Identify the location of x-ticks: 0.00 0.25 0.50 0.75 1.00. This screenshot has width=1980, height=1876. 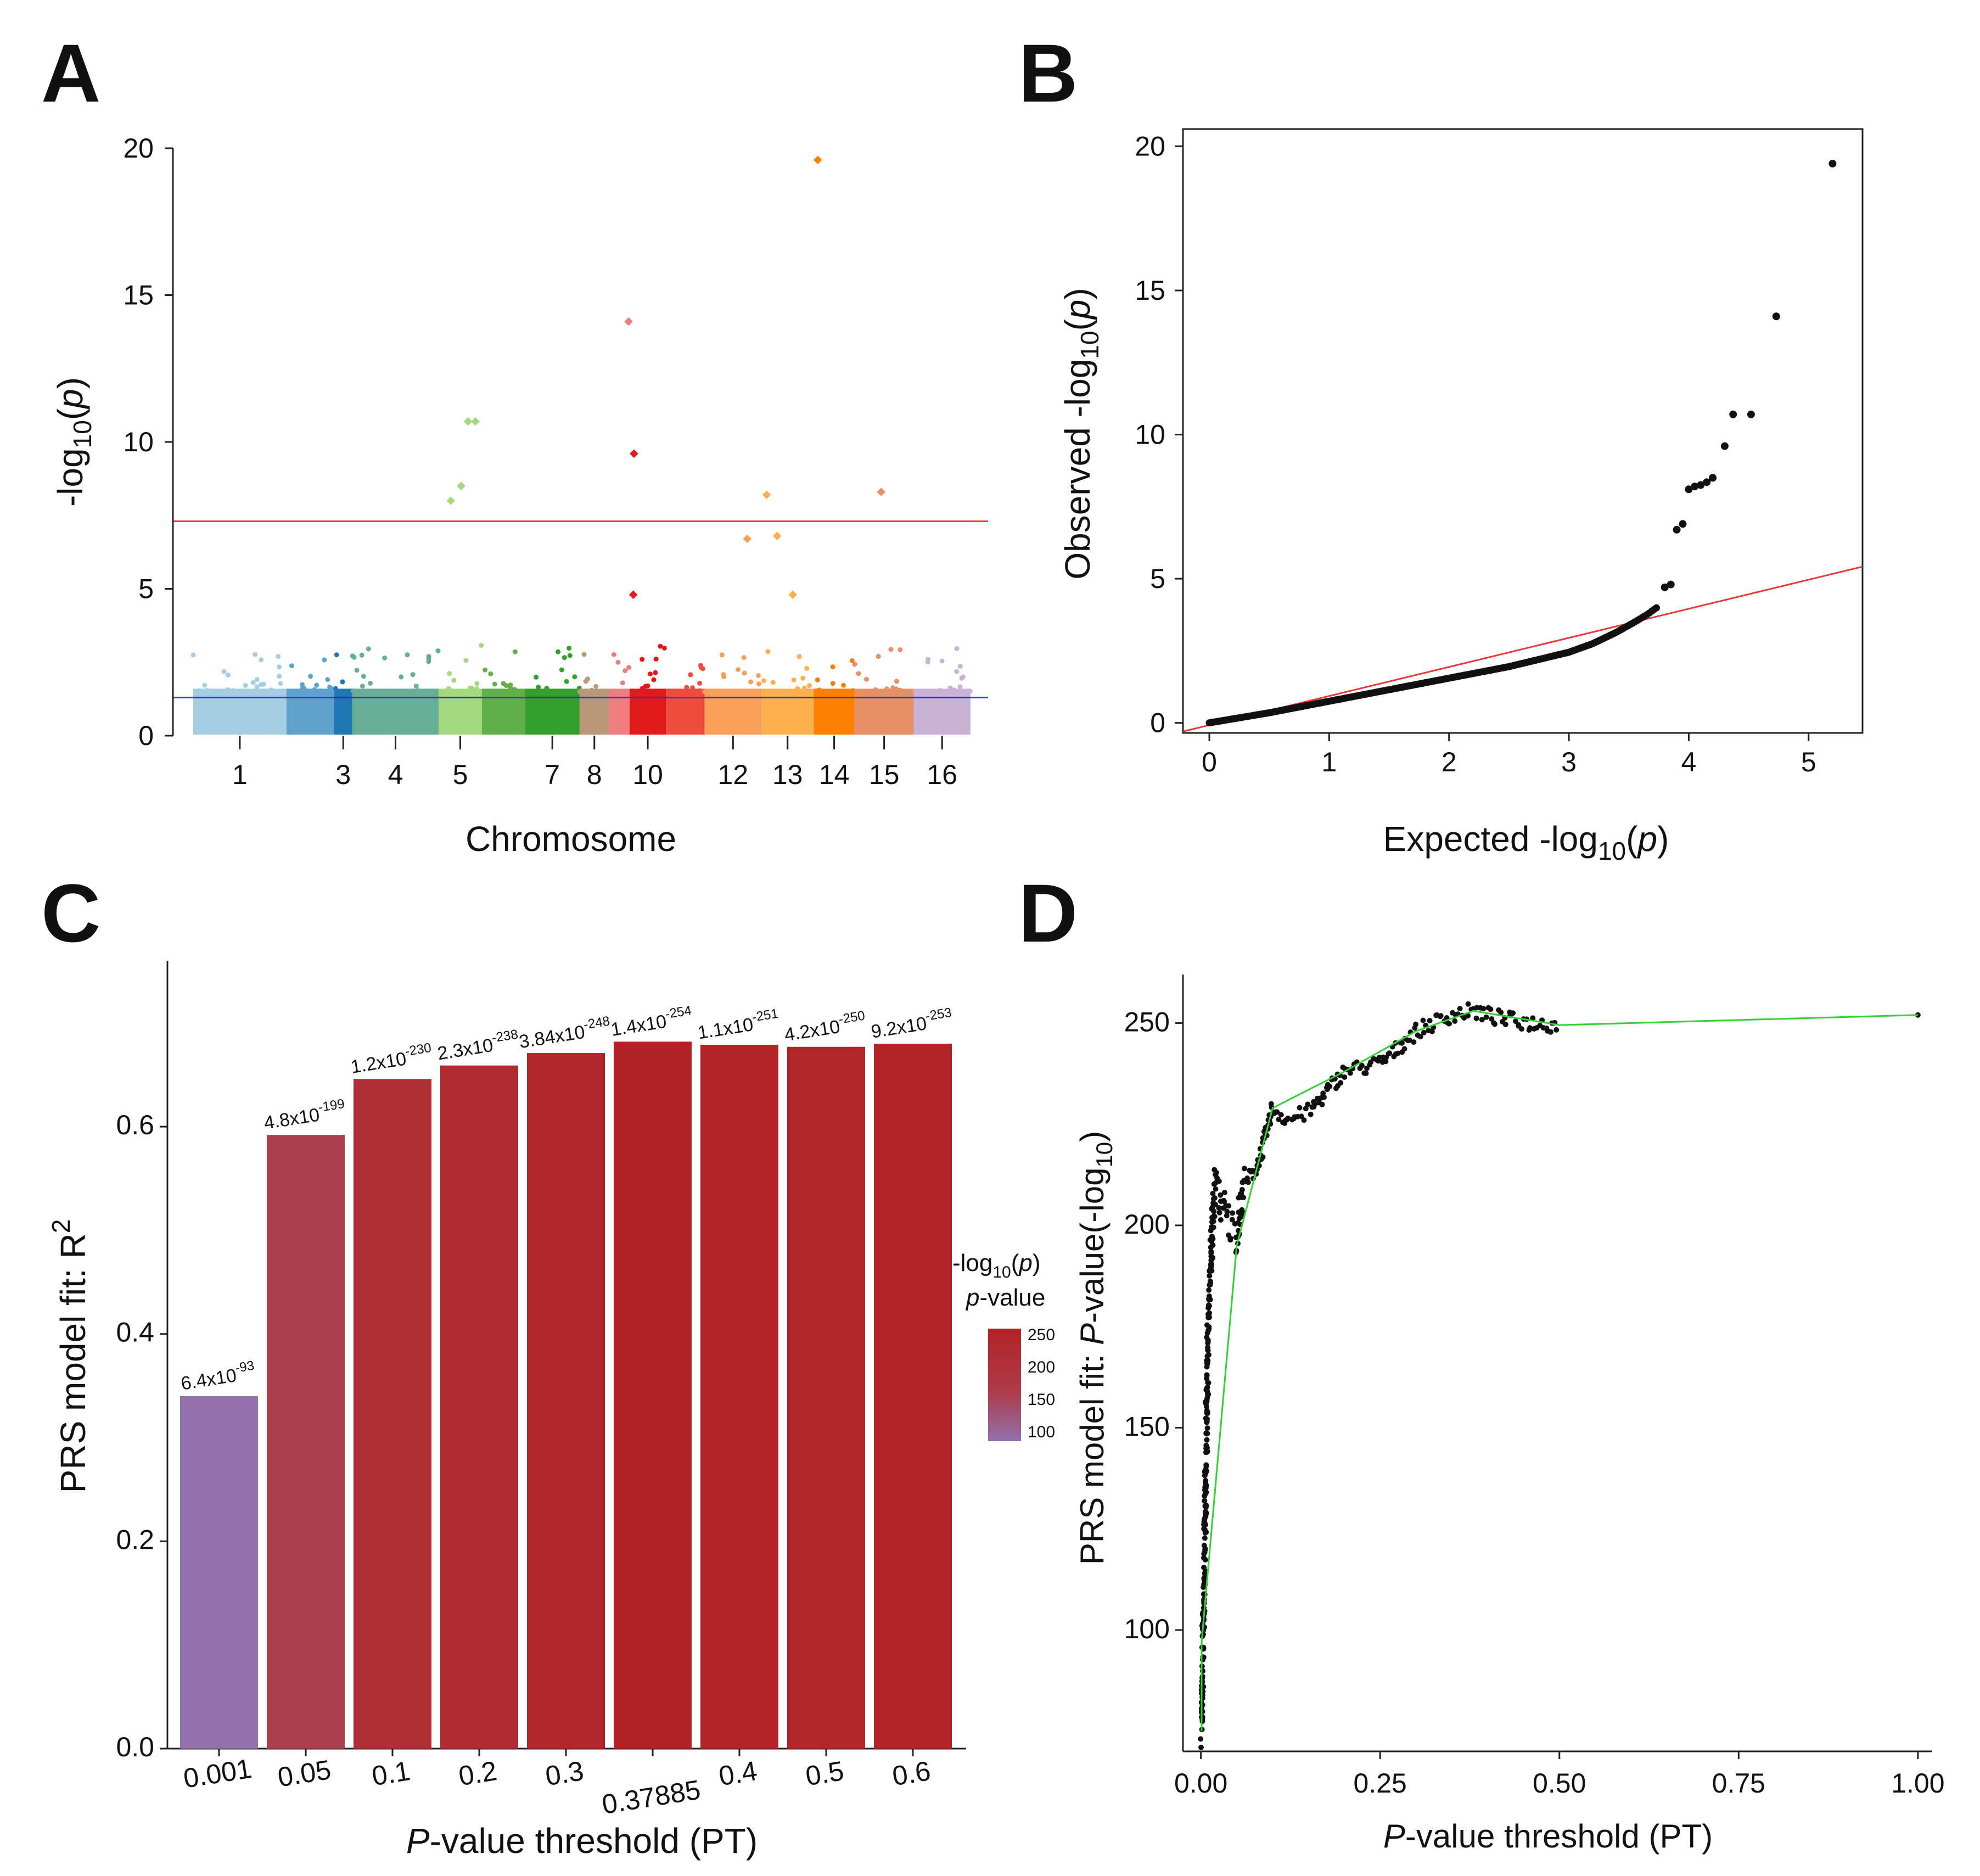
(1559, 1775).